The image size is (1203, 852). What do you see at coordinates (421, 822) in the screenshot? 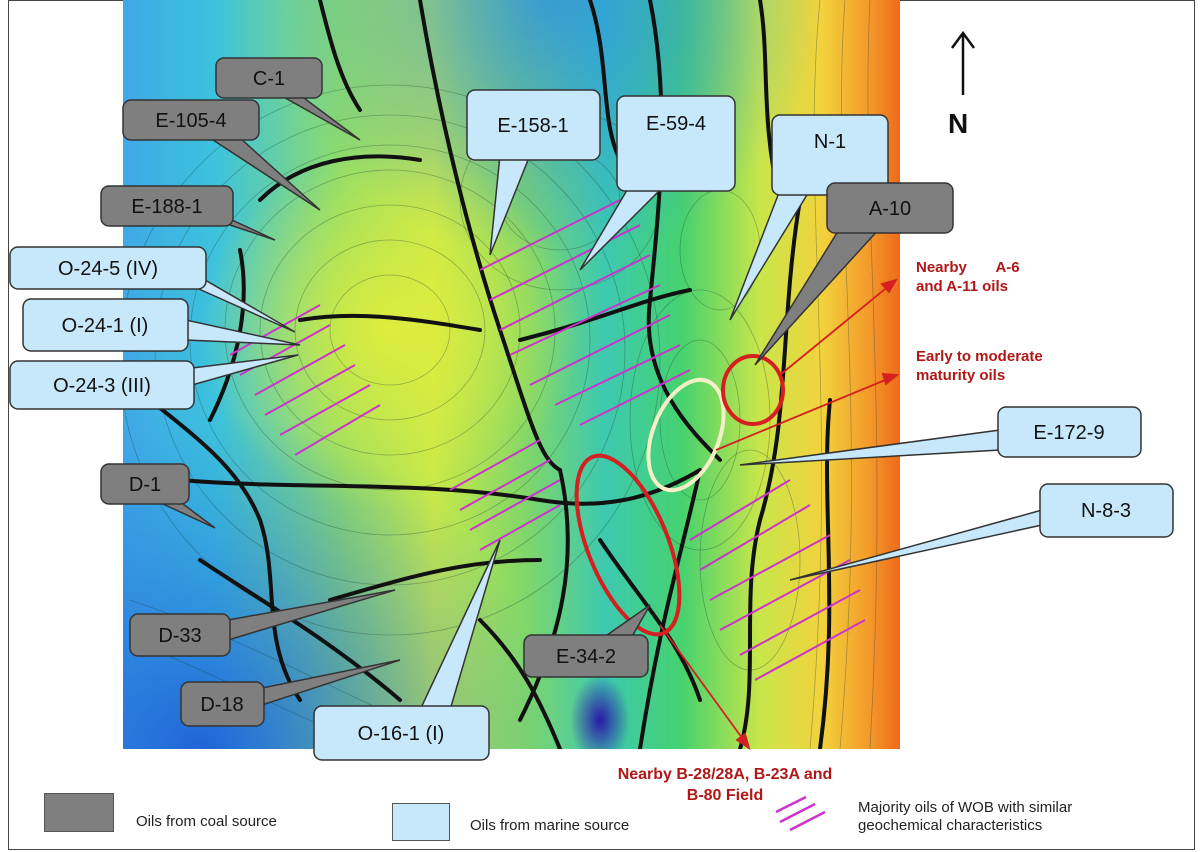
I see `legend-marine-swatch` at bounding box center [421, 822].